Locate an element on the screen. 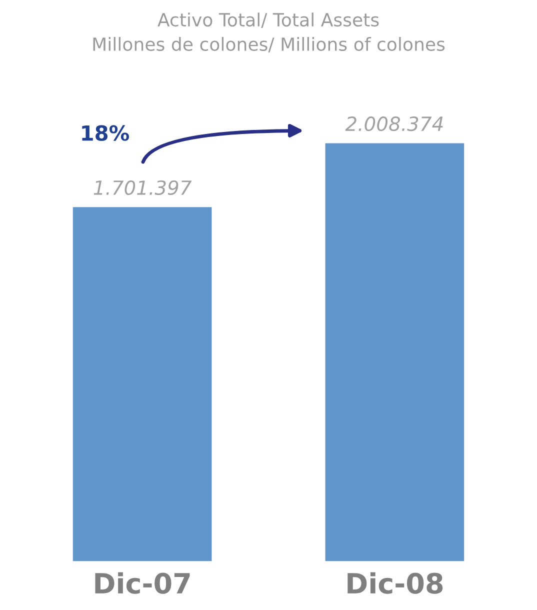 This screenshot has height=610, width=537. text: 18% is located at coordinates (106, 133).